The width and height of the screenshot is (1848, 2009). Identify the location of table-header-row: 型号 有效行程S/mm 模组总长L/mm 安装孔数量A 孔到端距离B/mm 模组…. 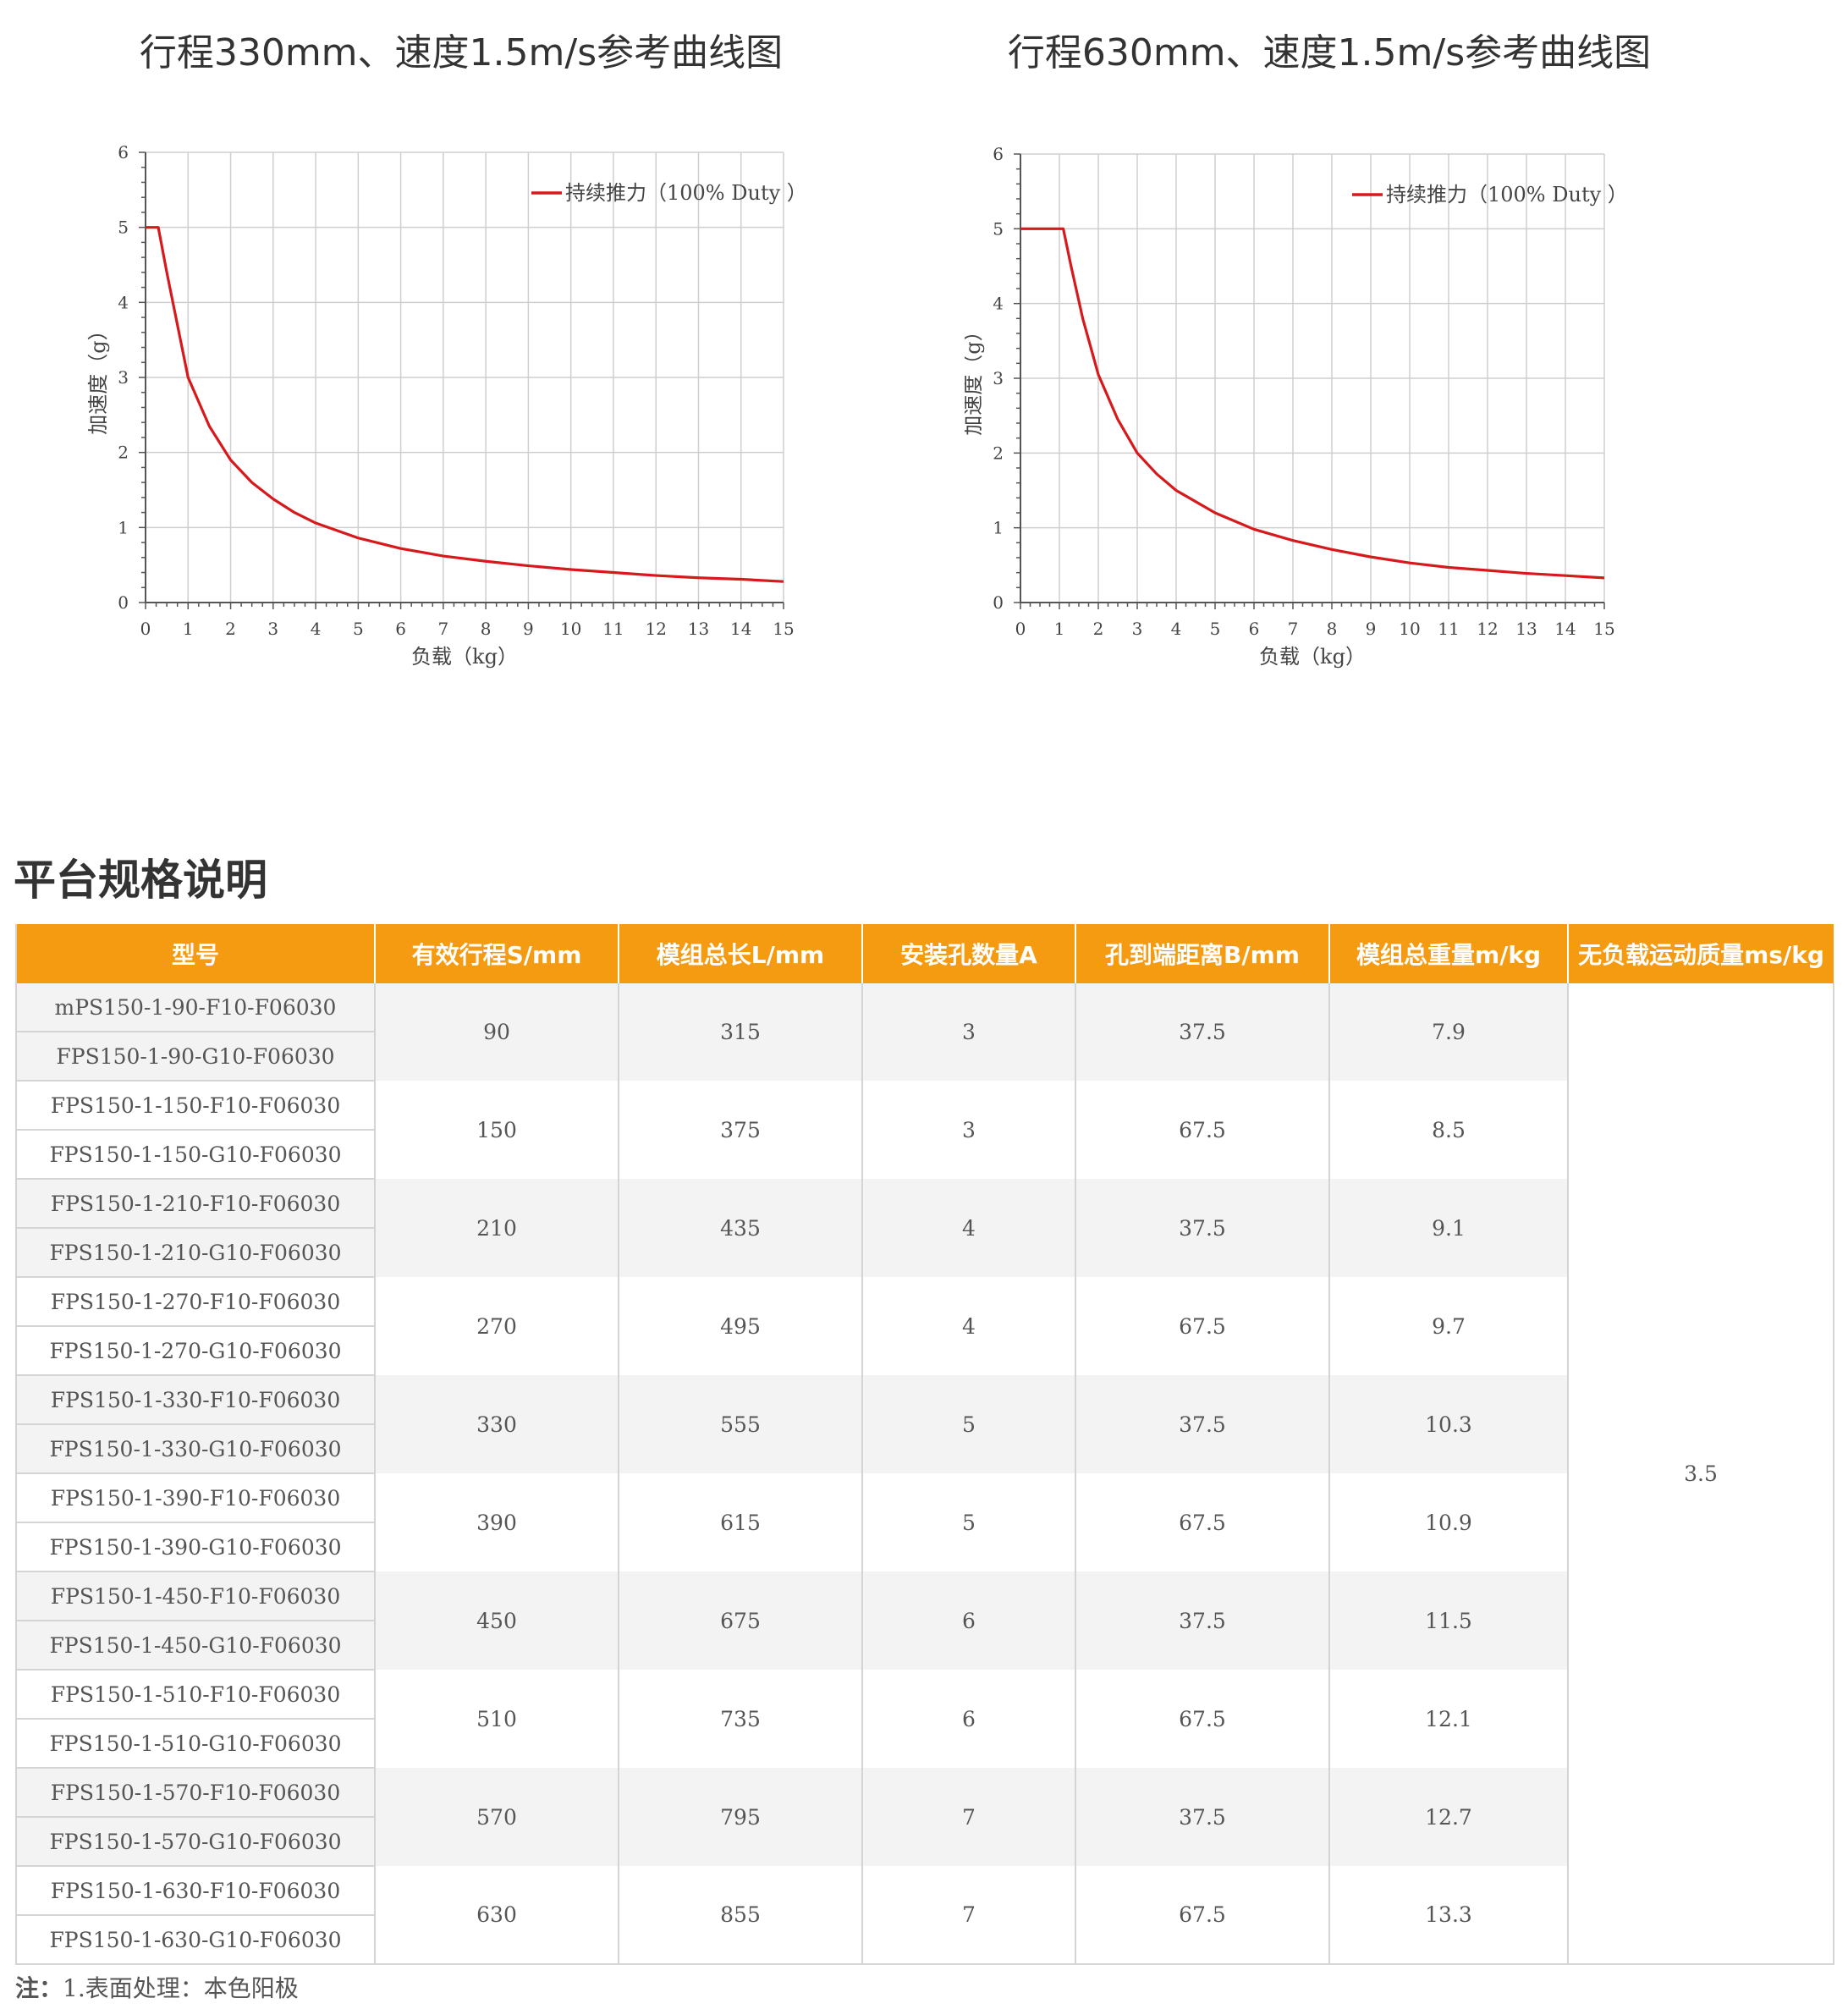
(925, 953).